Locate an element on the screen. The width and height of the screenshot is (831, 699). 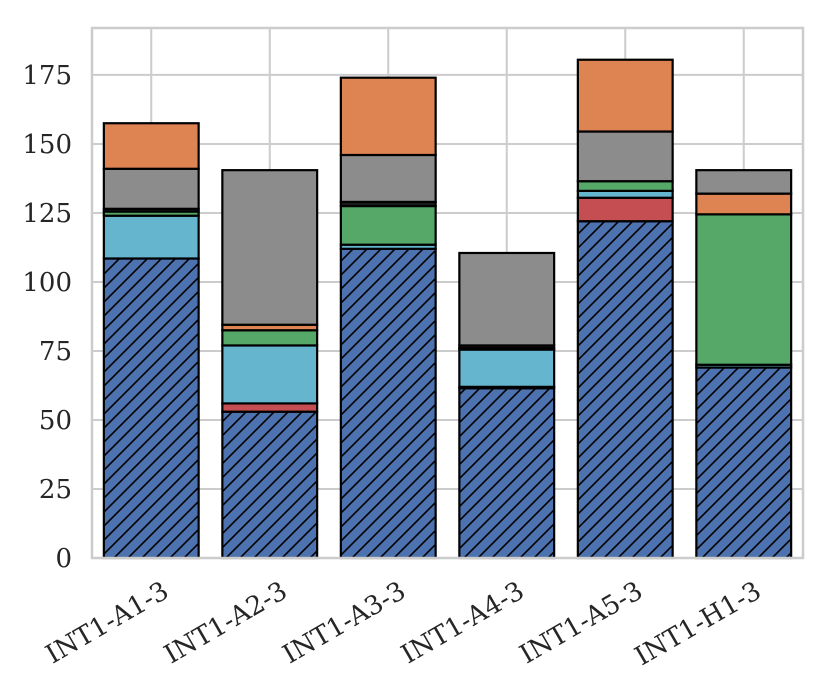
bar-segment-int1-a5-3-s1 is located at coordinates (625, 209).